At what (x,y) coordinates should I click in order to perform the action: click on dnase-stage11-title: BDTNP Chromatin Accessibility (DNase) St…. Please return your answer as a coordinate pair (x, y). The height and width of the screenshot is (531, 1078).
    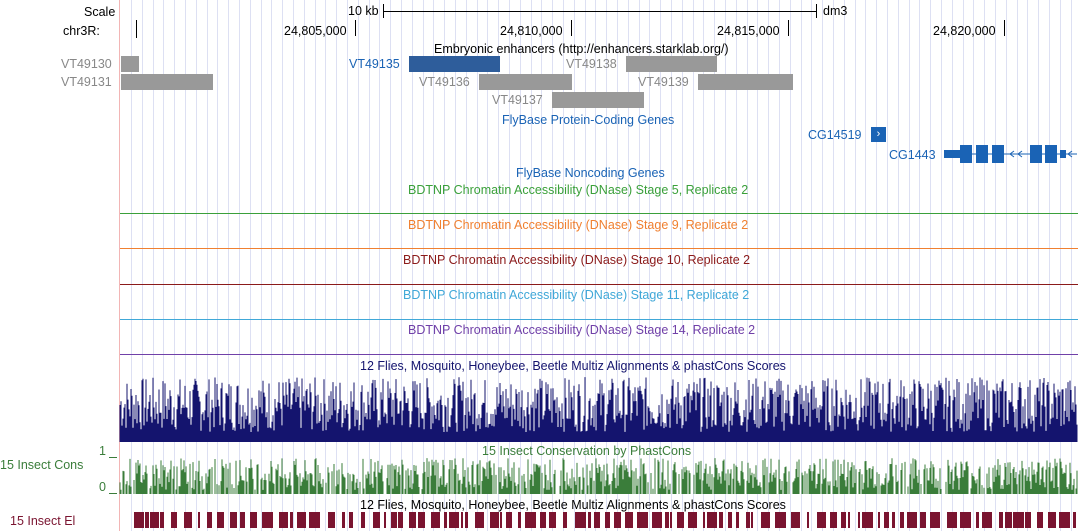
    Looking at the image, I should click on (576, 295).